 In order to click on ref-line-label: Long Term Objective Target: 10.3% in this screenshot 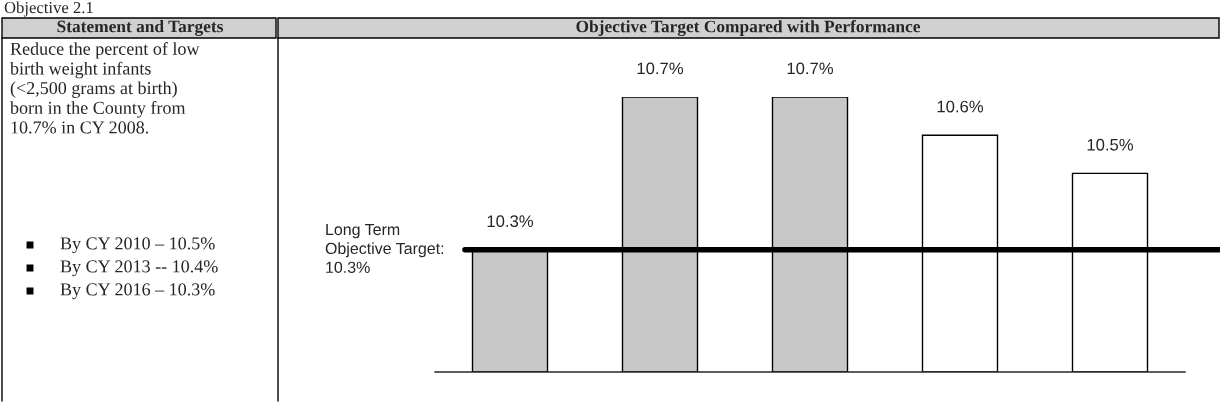, I will do `click(384, 248)`.